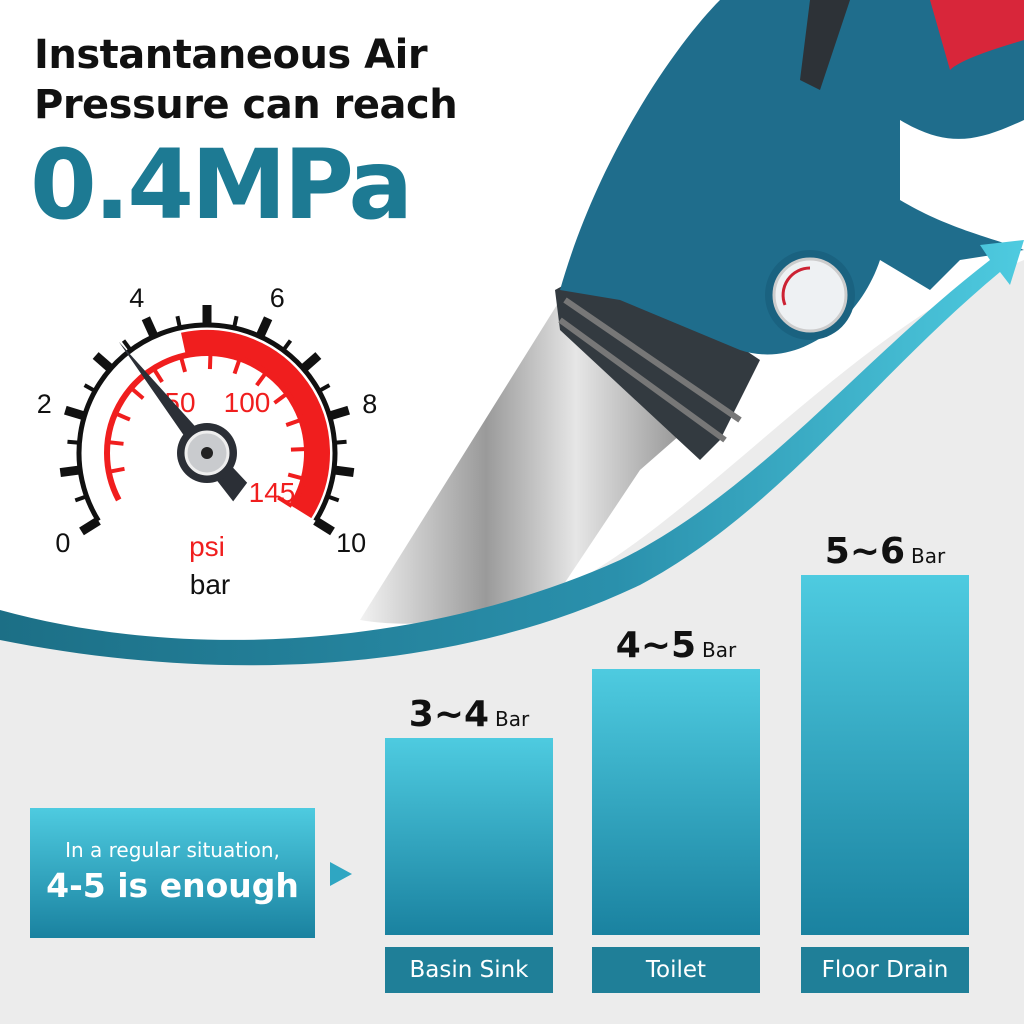 This screenshot has width=1024, height=1024. What do you see at coordinates (369, 404) in the screenshot?
I see `bar-tick-label: 8` at bounding box center [369, 404].